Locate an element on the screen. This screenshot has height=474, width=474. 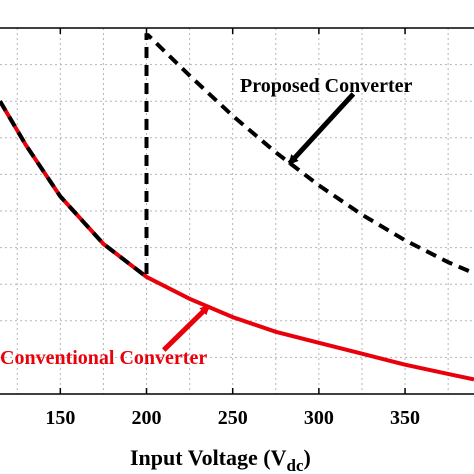
conventional-converter-arrow is located at coordinates (186, 328).